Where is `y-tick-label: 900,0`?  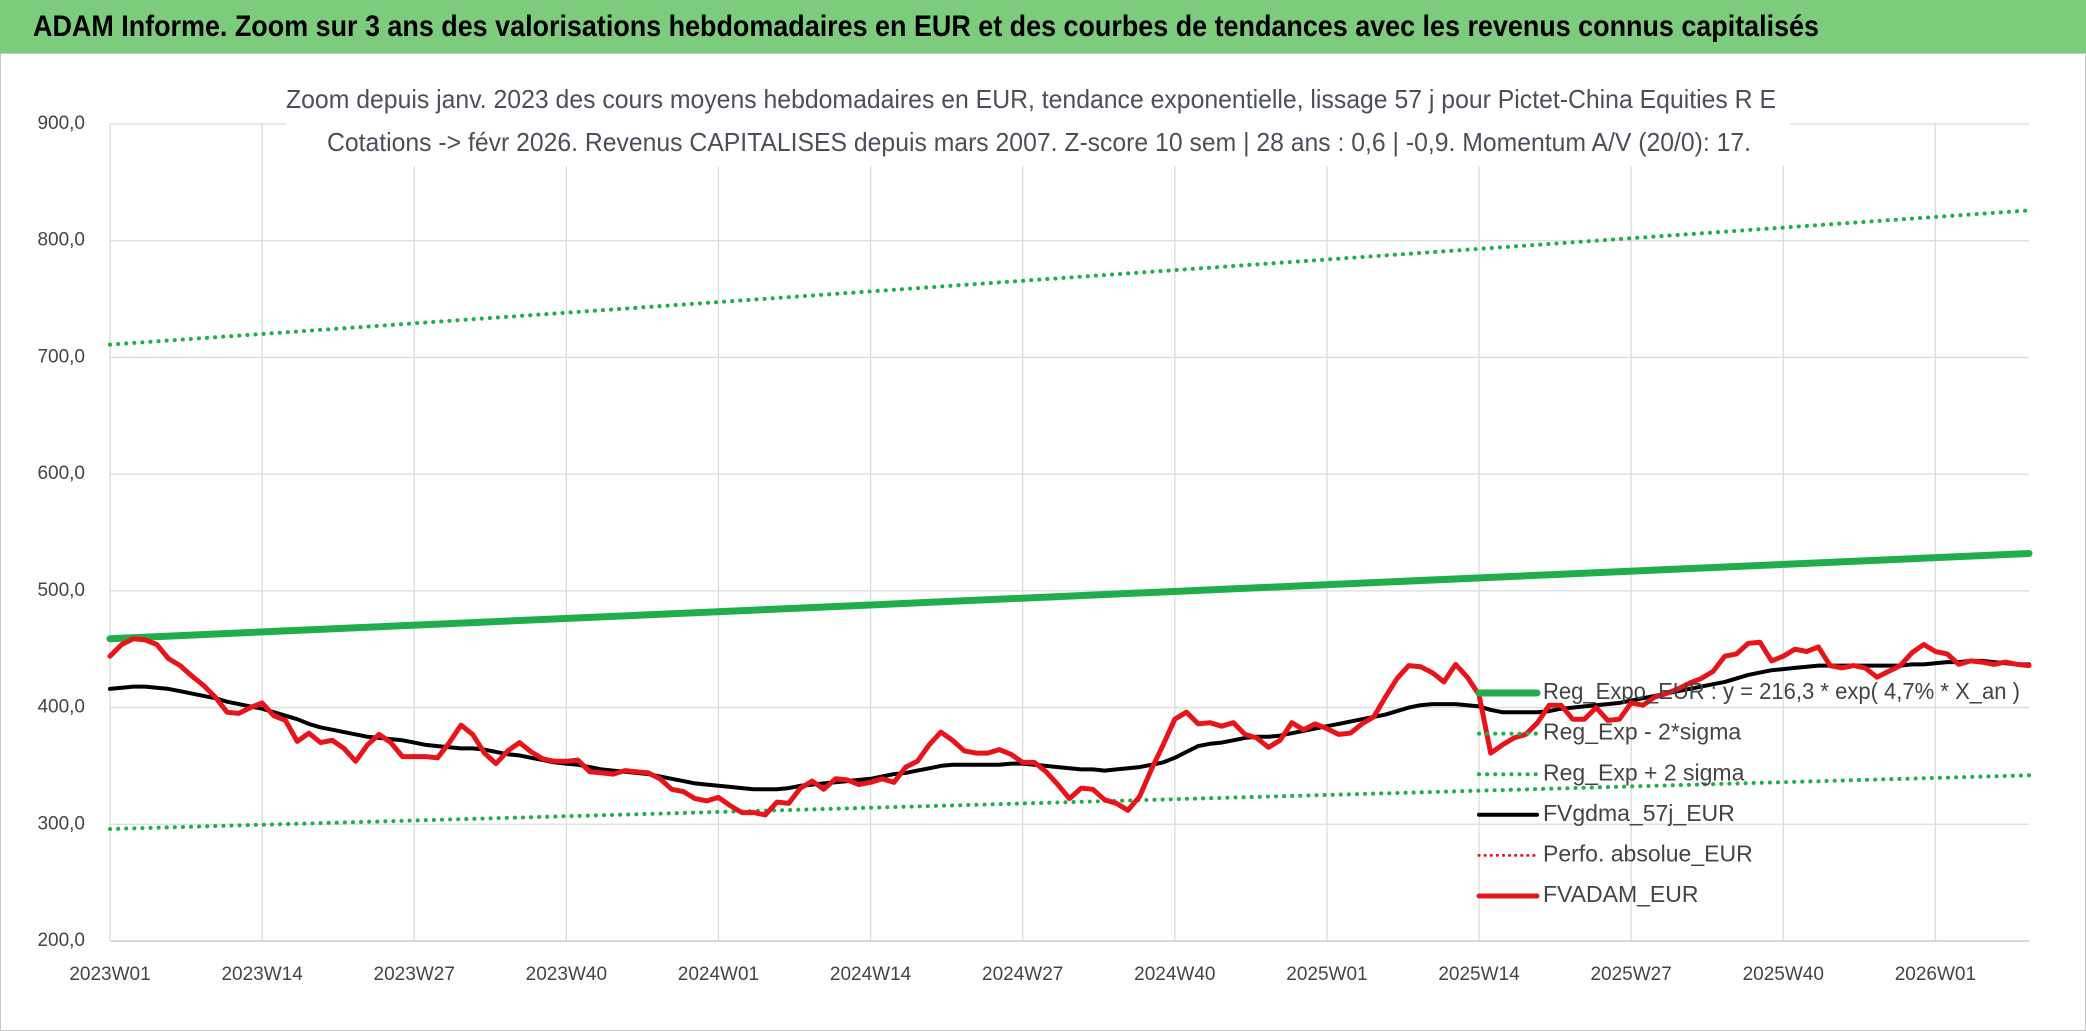 y-tick-label: 900,0 is located at coordinates (61, 123).